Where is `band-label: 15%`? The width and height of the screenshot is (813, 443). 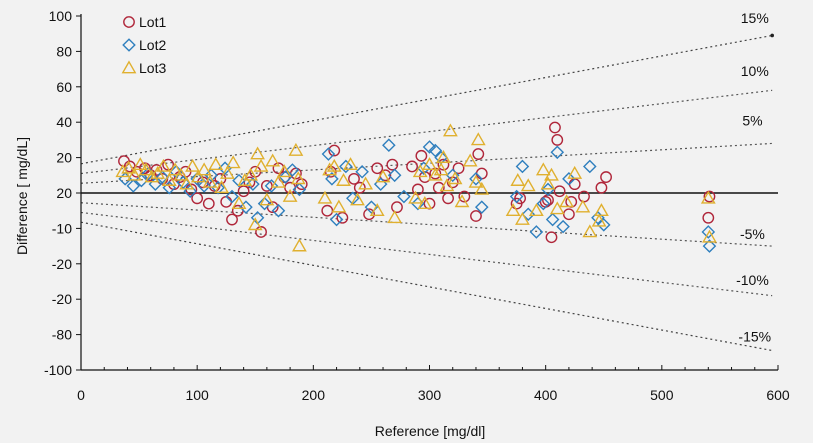
band-label: 15% is located at coordinates (755, 18).